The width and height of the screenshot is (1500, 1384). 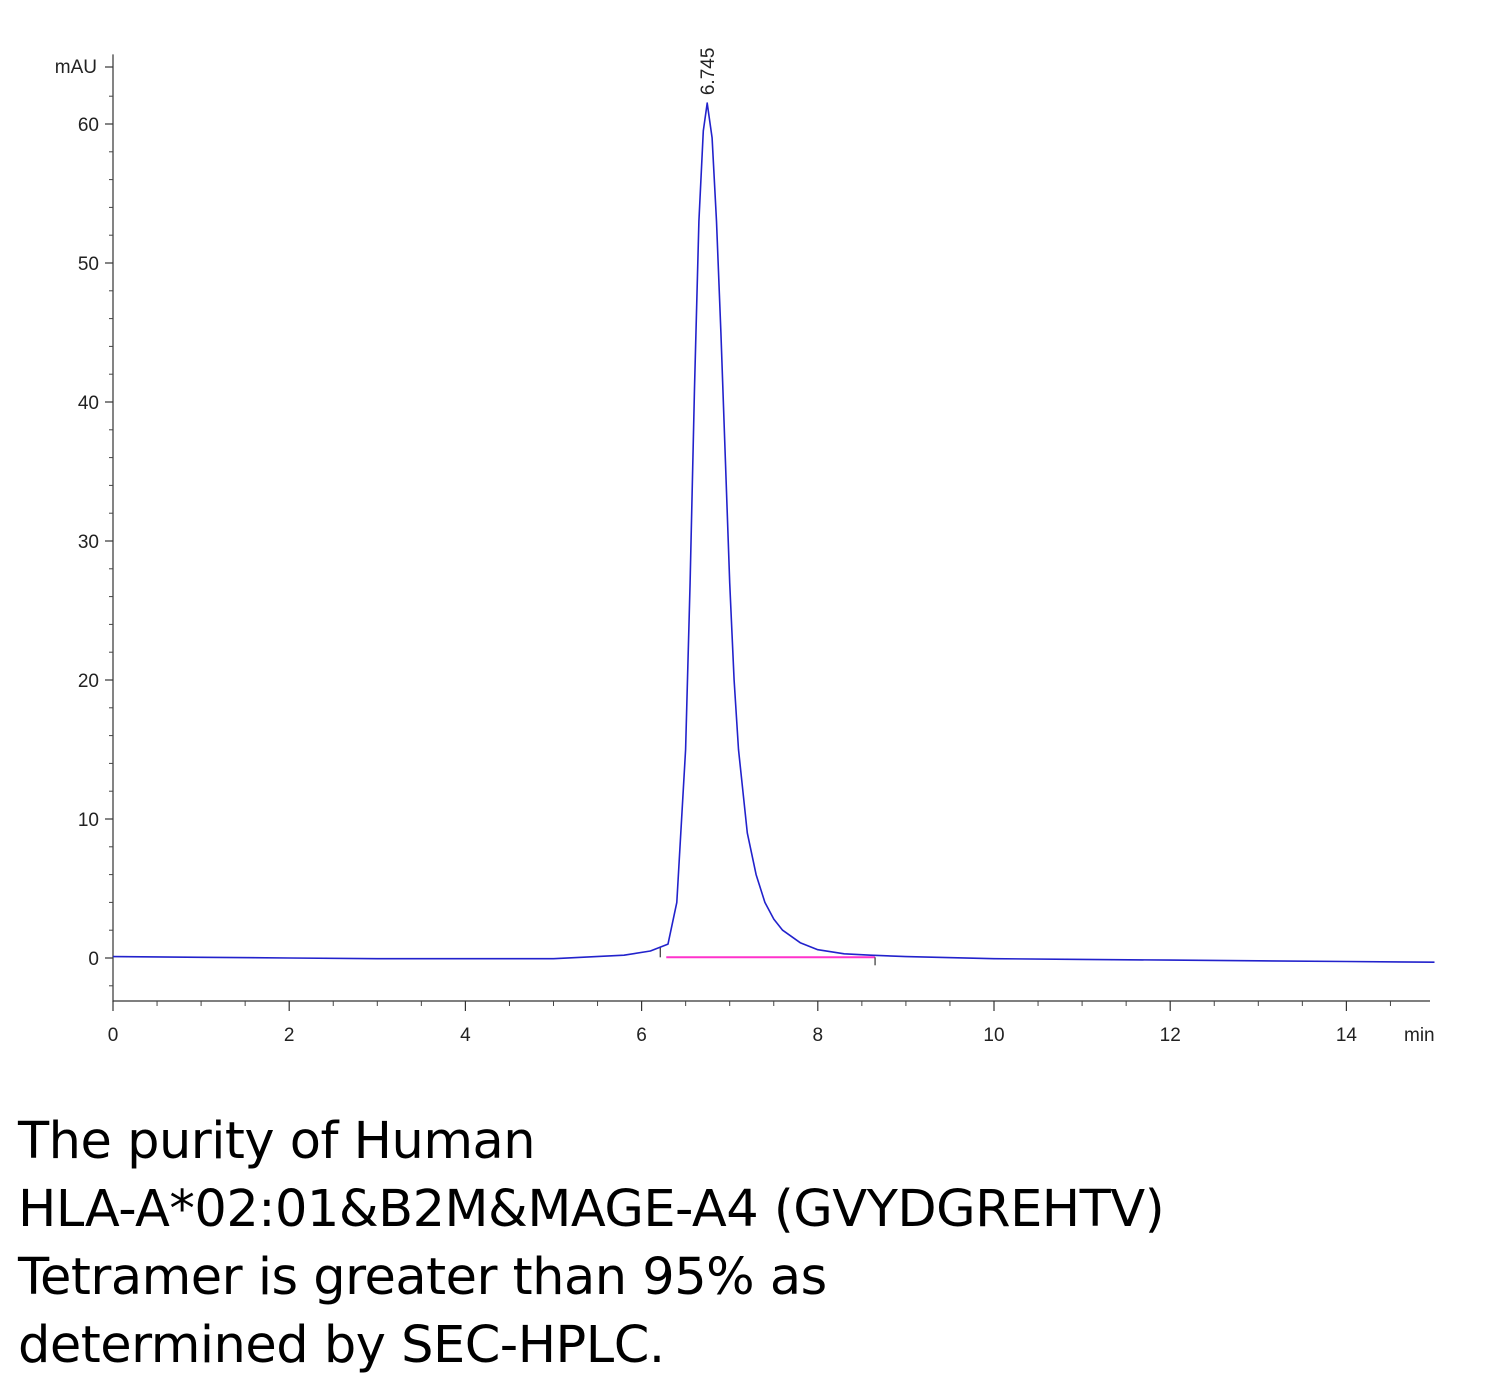 What do you see at coordinates (1419, 1035) in the screenshot?
I see `x-unit-label: min` at bounding box center [1419, 1035].